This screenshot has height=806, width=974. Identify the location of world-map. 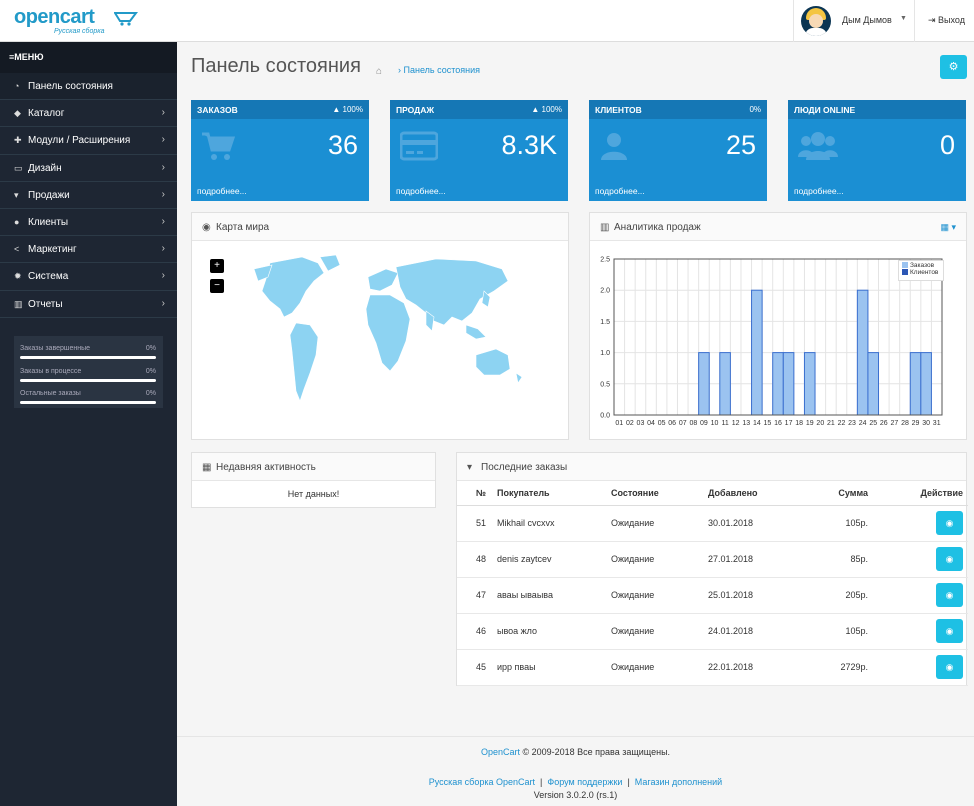
(390, 341).